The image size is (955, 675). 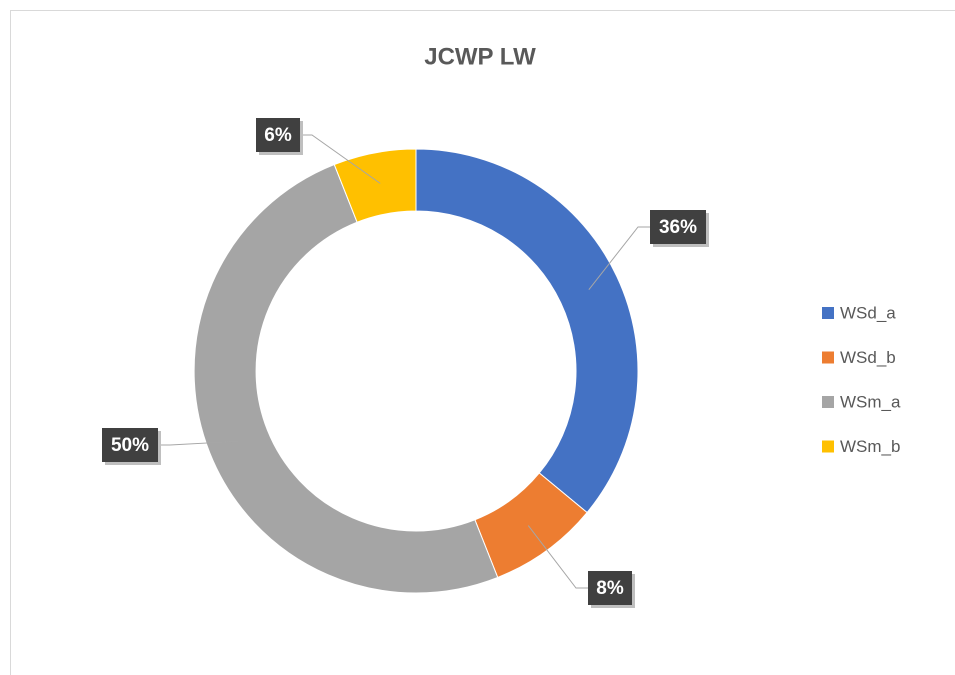 What do you see at coordinates (480, 56) in the screenshot?
I see `chart-title: JCWP LW` at bounding box center [480, 56].